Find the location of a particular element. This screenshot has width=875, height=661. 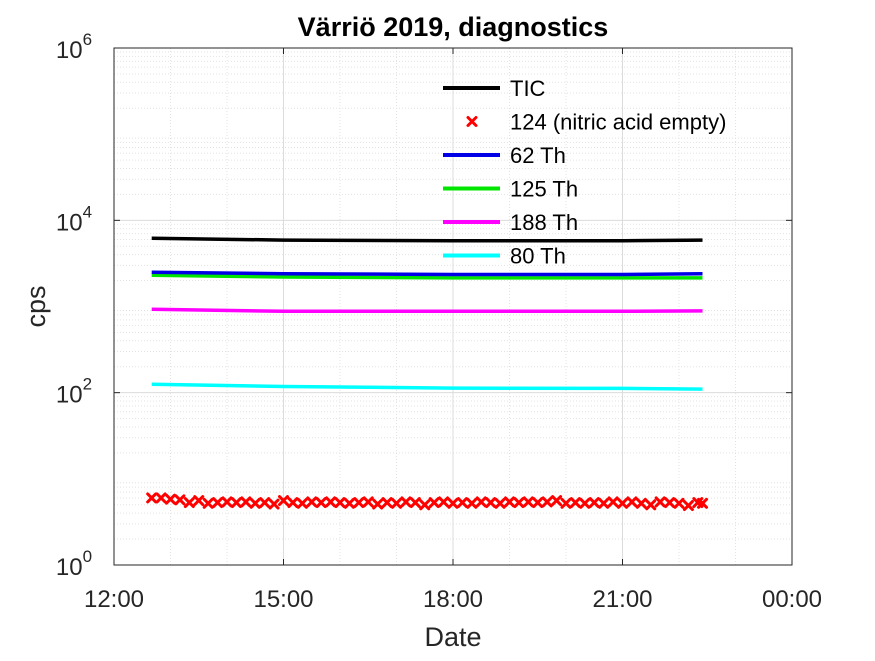

chart-title: Värriö 2019, diagnostics is located at coordinates (453, 27).